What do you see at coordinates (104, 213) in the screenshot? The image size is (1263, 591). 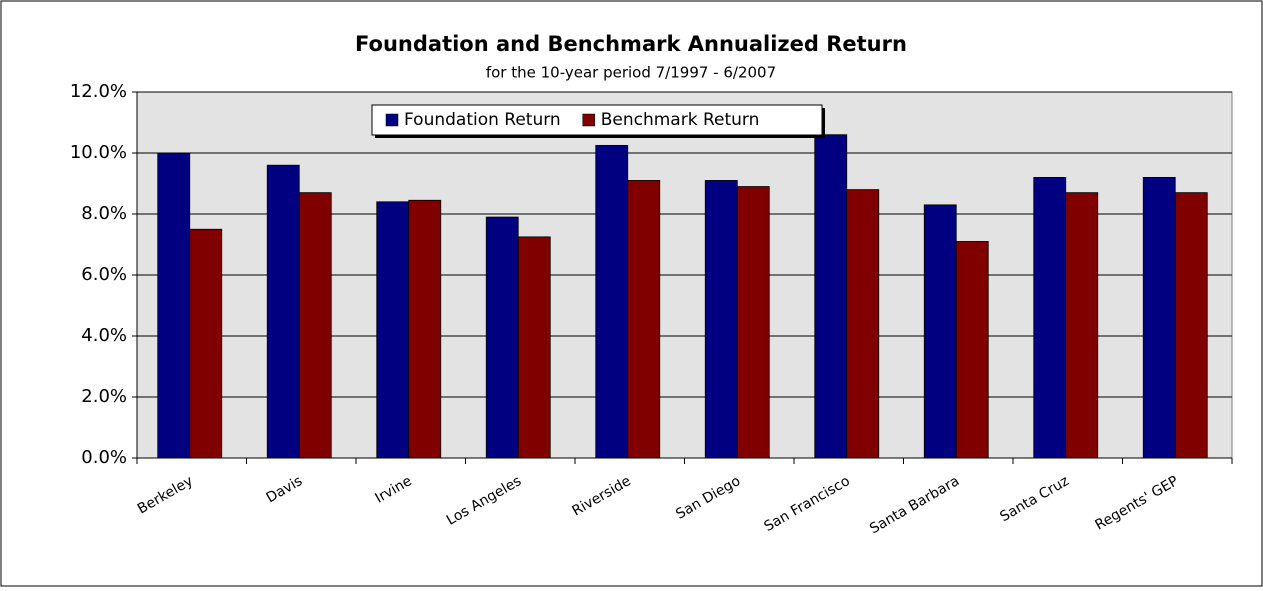 I see `y-tick-label: 8.0%` at bounding box center [104, 213].